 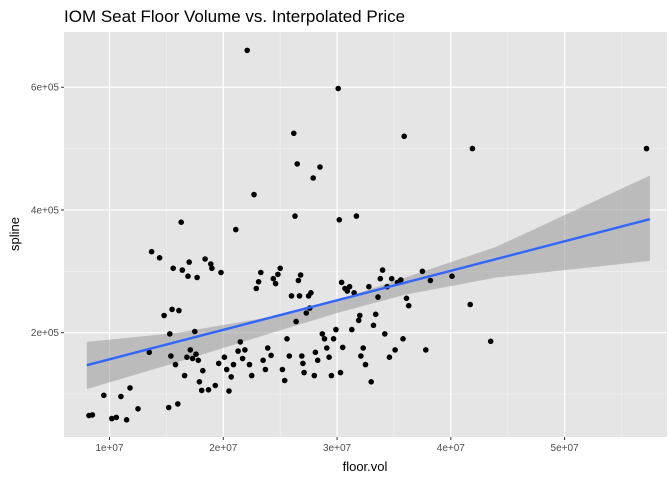 I want to click on y-tick-label: 6e+05, so click(x=45, y=88).